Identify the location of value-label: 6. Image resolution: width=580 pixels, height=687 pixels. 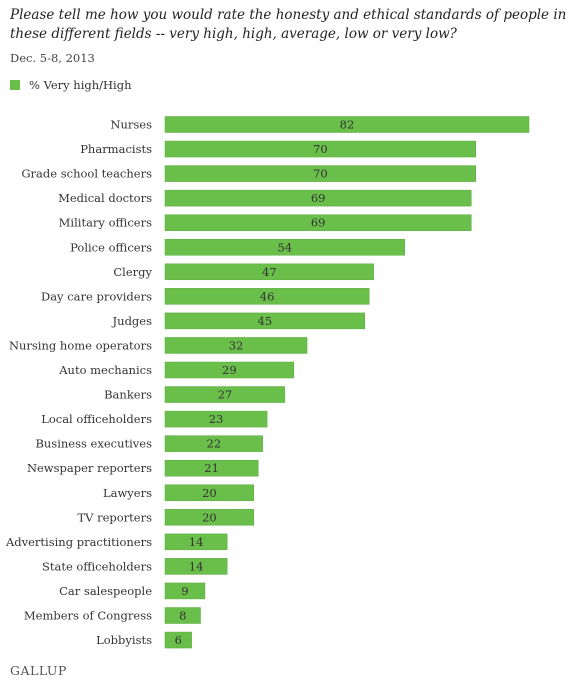
(178, 640).